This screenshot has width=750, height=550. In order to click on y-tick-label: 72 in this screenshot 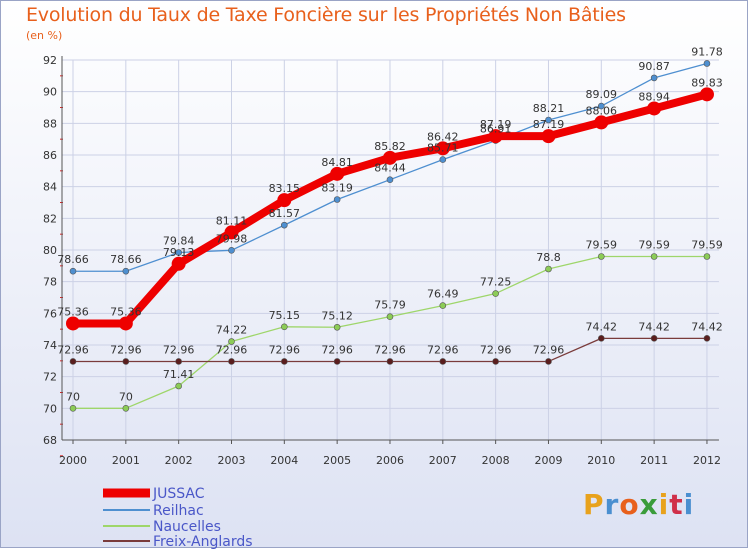, I will do `click(50, 377)`.